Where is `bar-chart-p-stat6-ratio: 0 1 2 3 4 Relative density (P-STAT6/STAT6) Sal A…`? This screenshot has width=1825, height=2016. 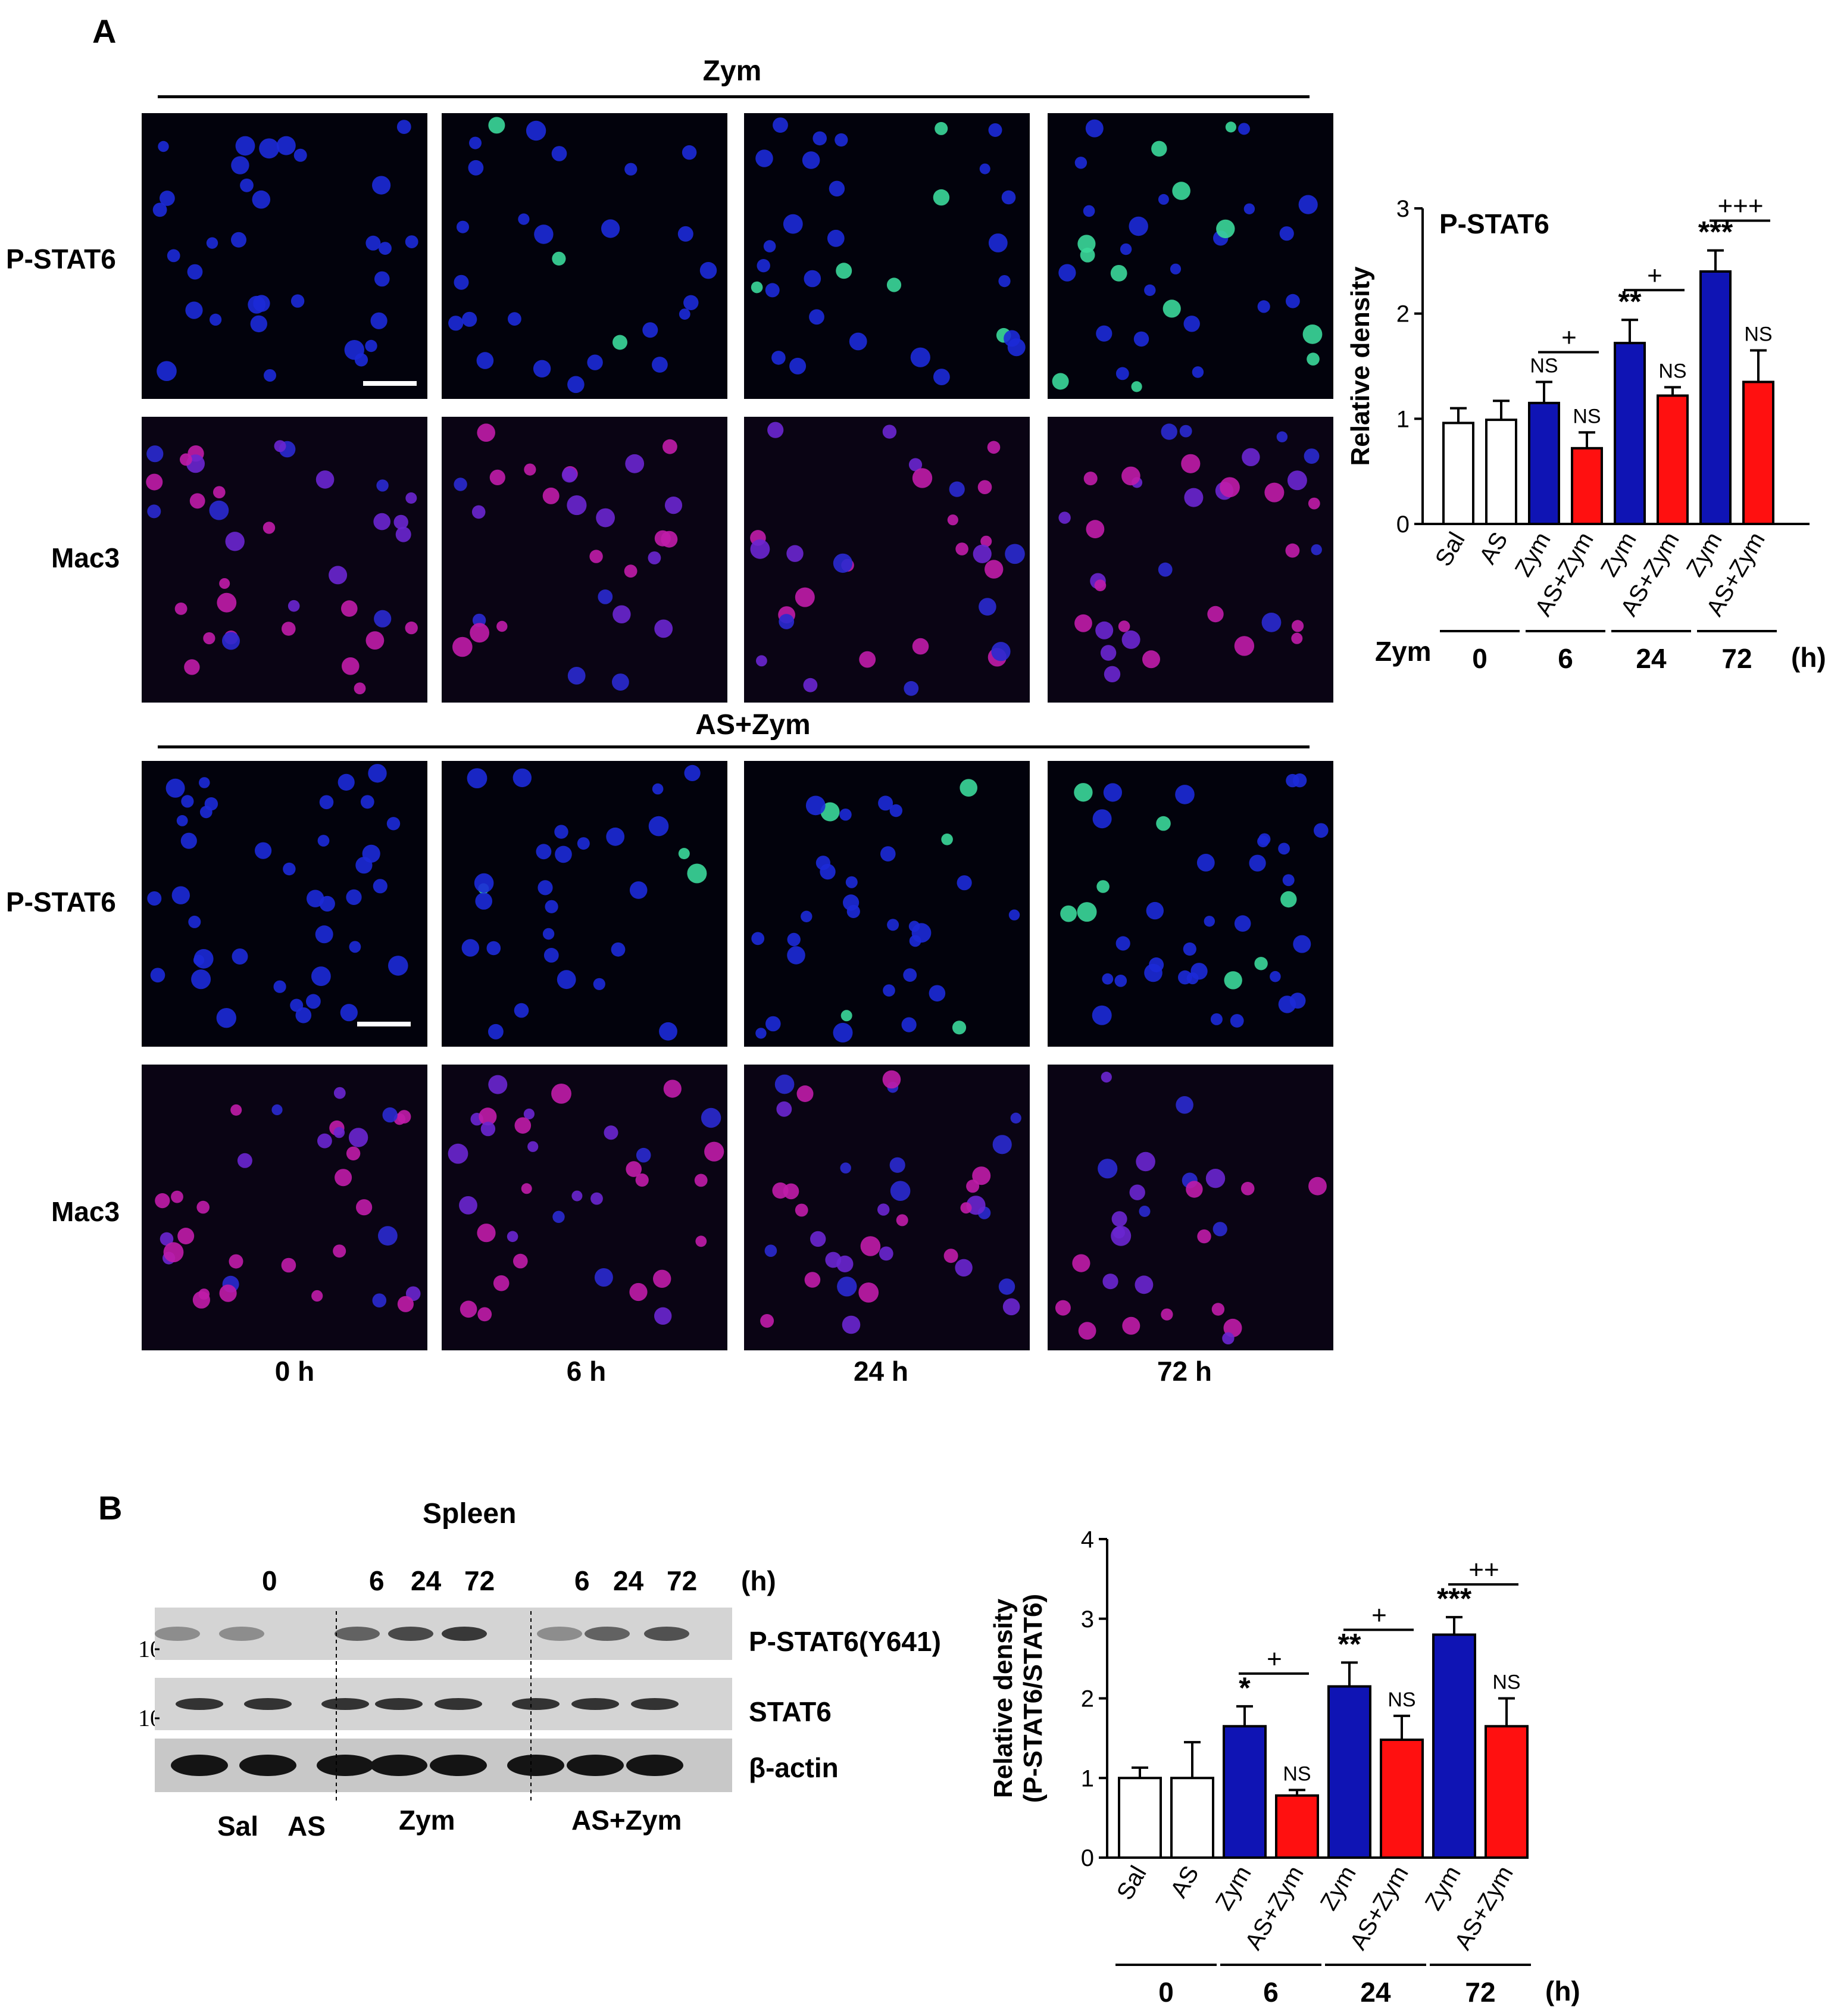
bar-chart-p-stat6-ratio: 0 1 2 3 4 Relative density (P-STAT6/STAT6) Sal A… is located at coordinates (1284, 1767).